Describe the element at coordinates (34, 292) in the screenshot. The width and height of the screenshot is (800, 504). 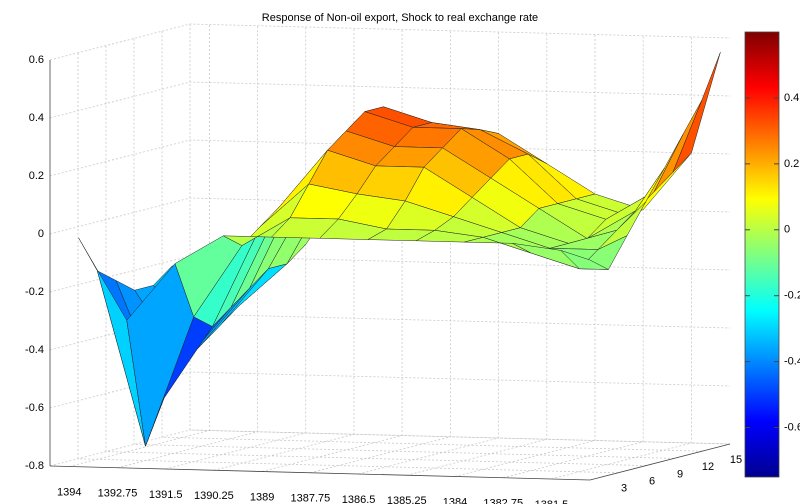
I see `z-tick-label: -0.2` at that location.